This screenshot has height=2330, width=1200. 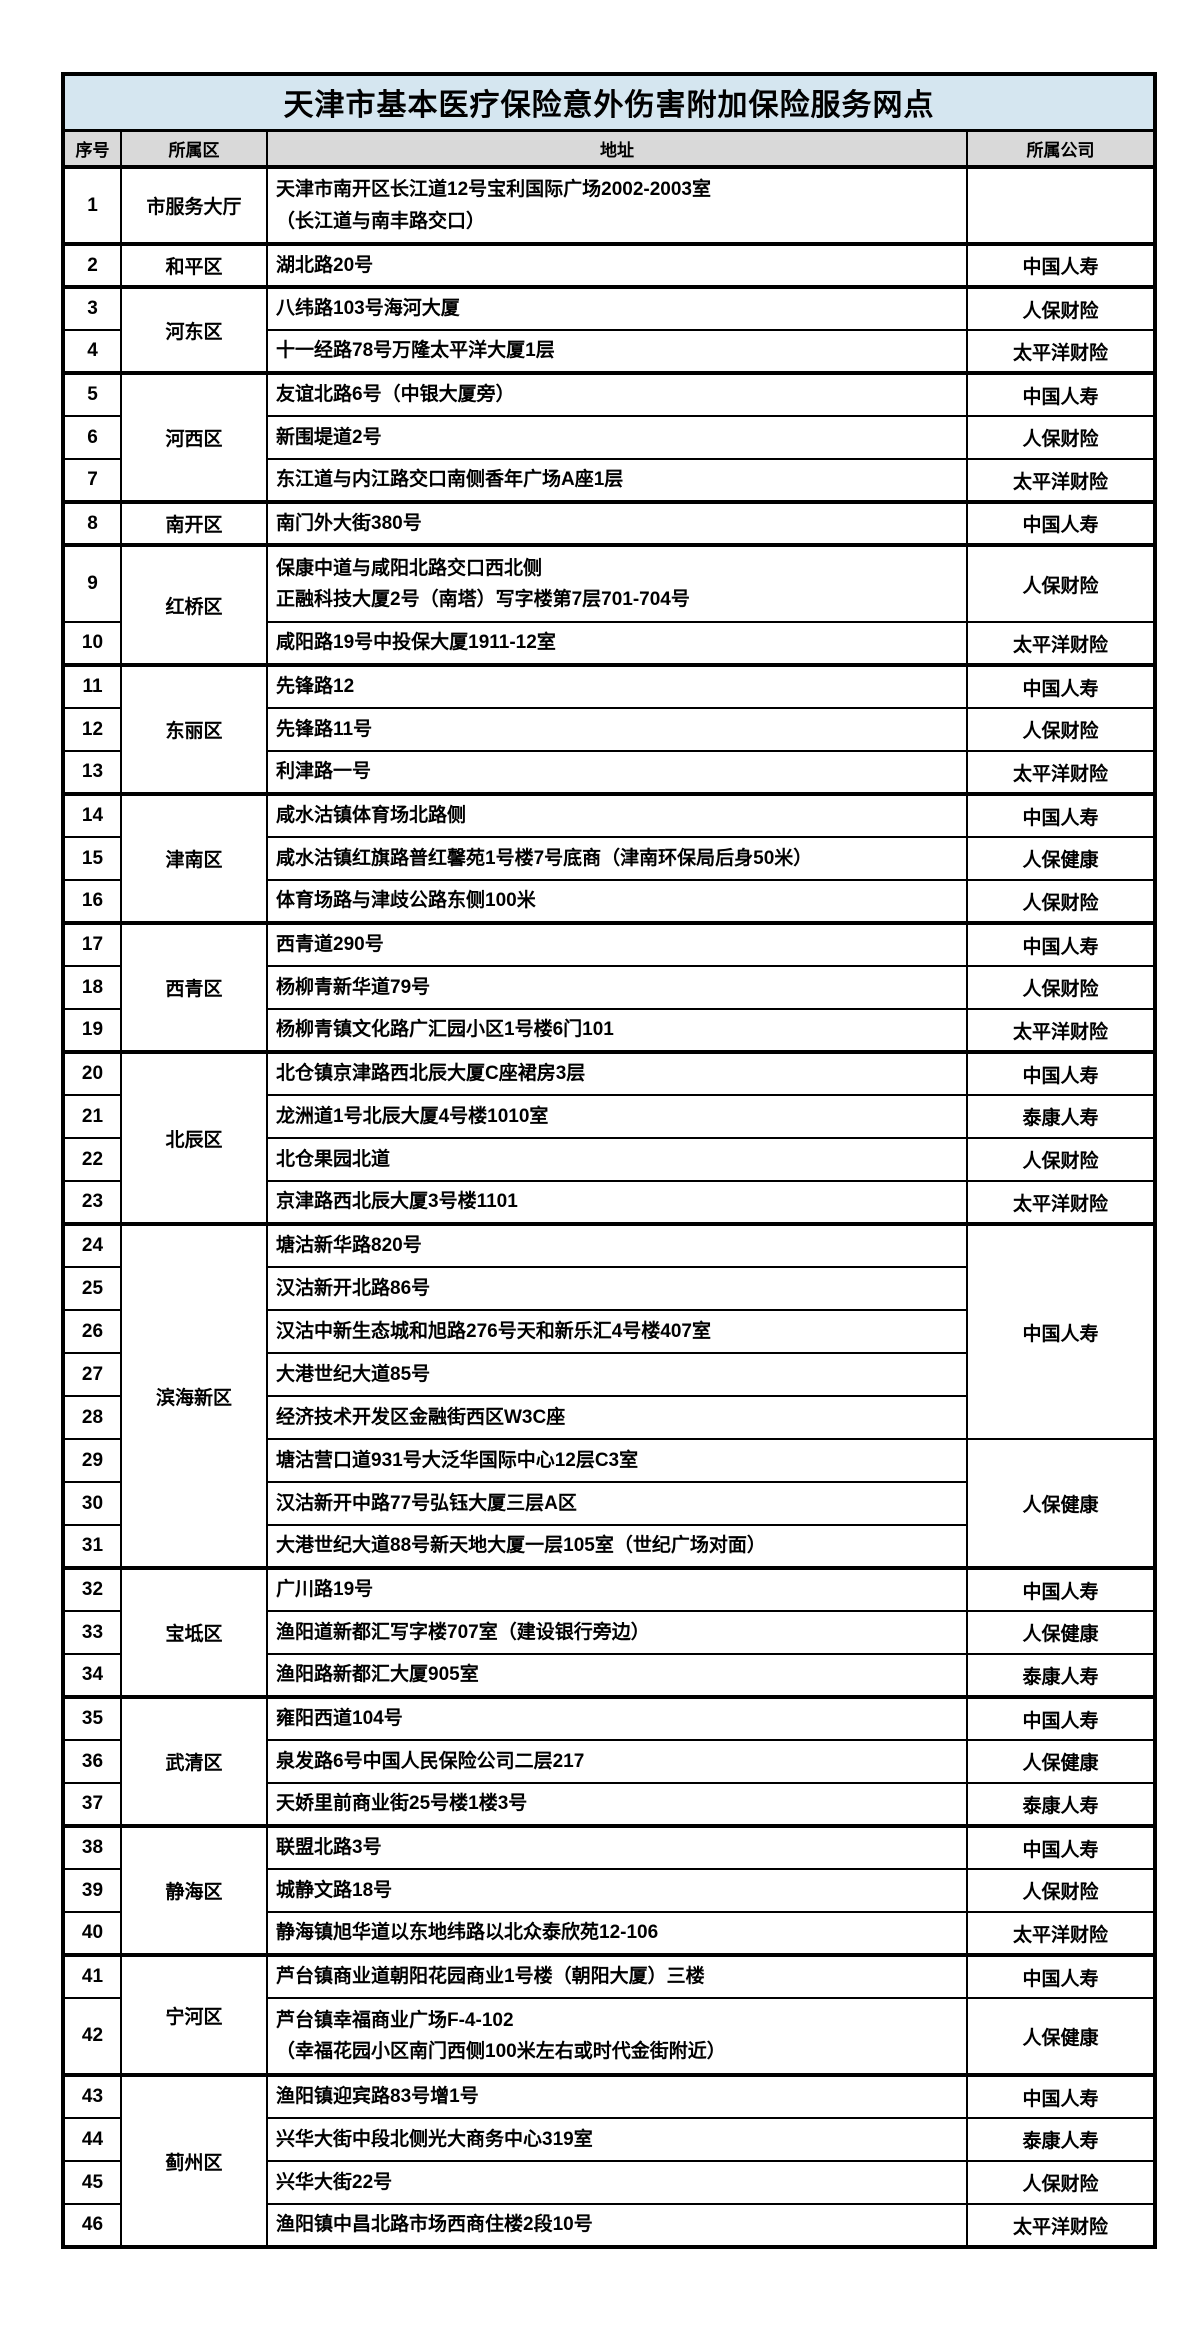 What do you see at coordinates (92, 772) in the screenshot?
I see `row-number-cell: 13` at bounding box center [92, 772].